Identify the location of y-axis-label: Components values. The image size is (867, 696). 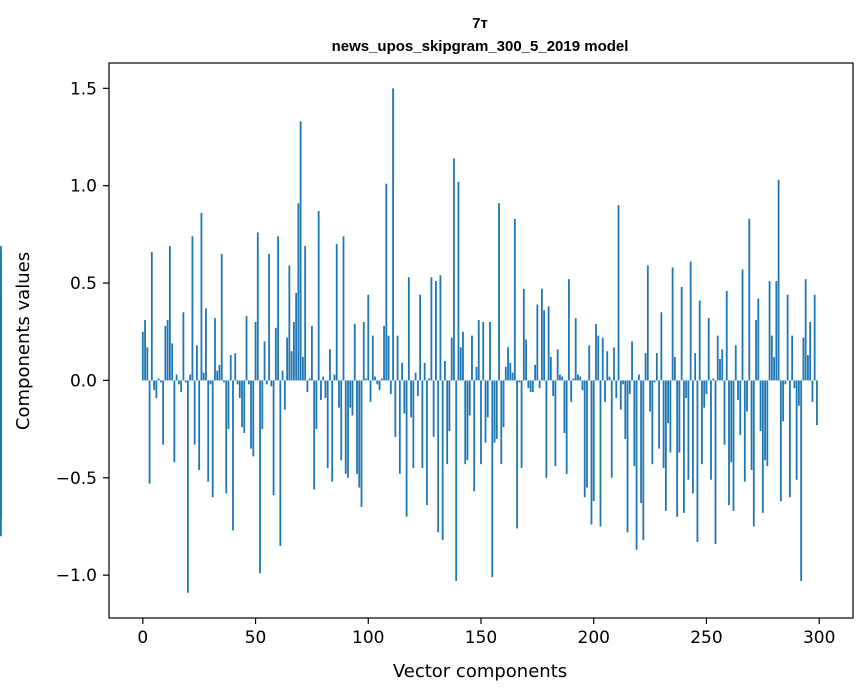
(23, 341).